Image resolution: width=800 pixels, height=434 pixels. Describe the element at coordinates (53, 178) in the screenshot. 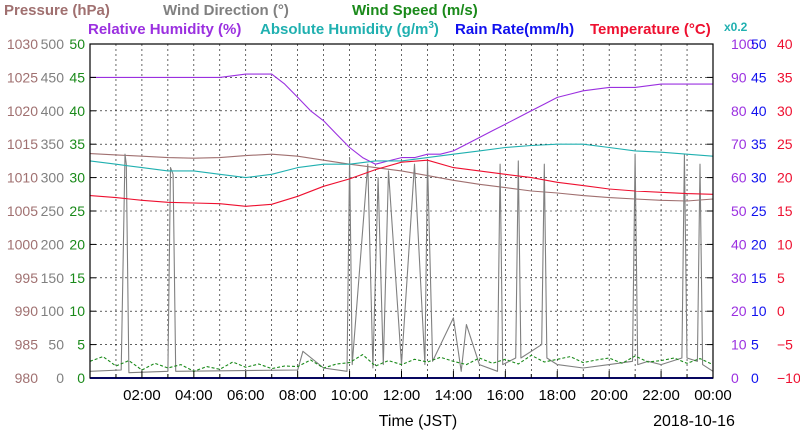

I see `y-tick-label-wind-direction: 300` at that location.